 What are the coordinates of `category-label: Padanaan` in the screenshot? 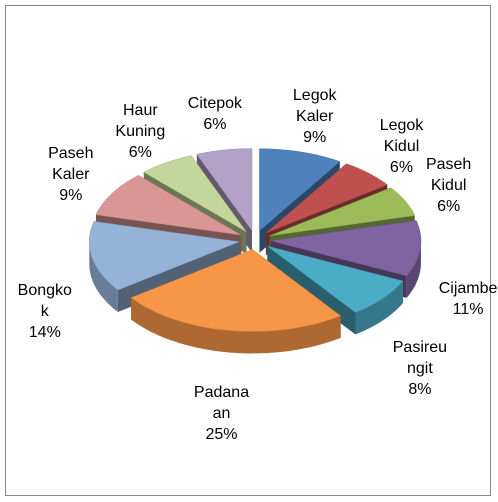 It's located at (221, 403).